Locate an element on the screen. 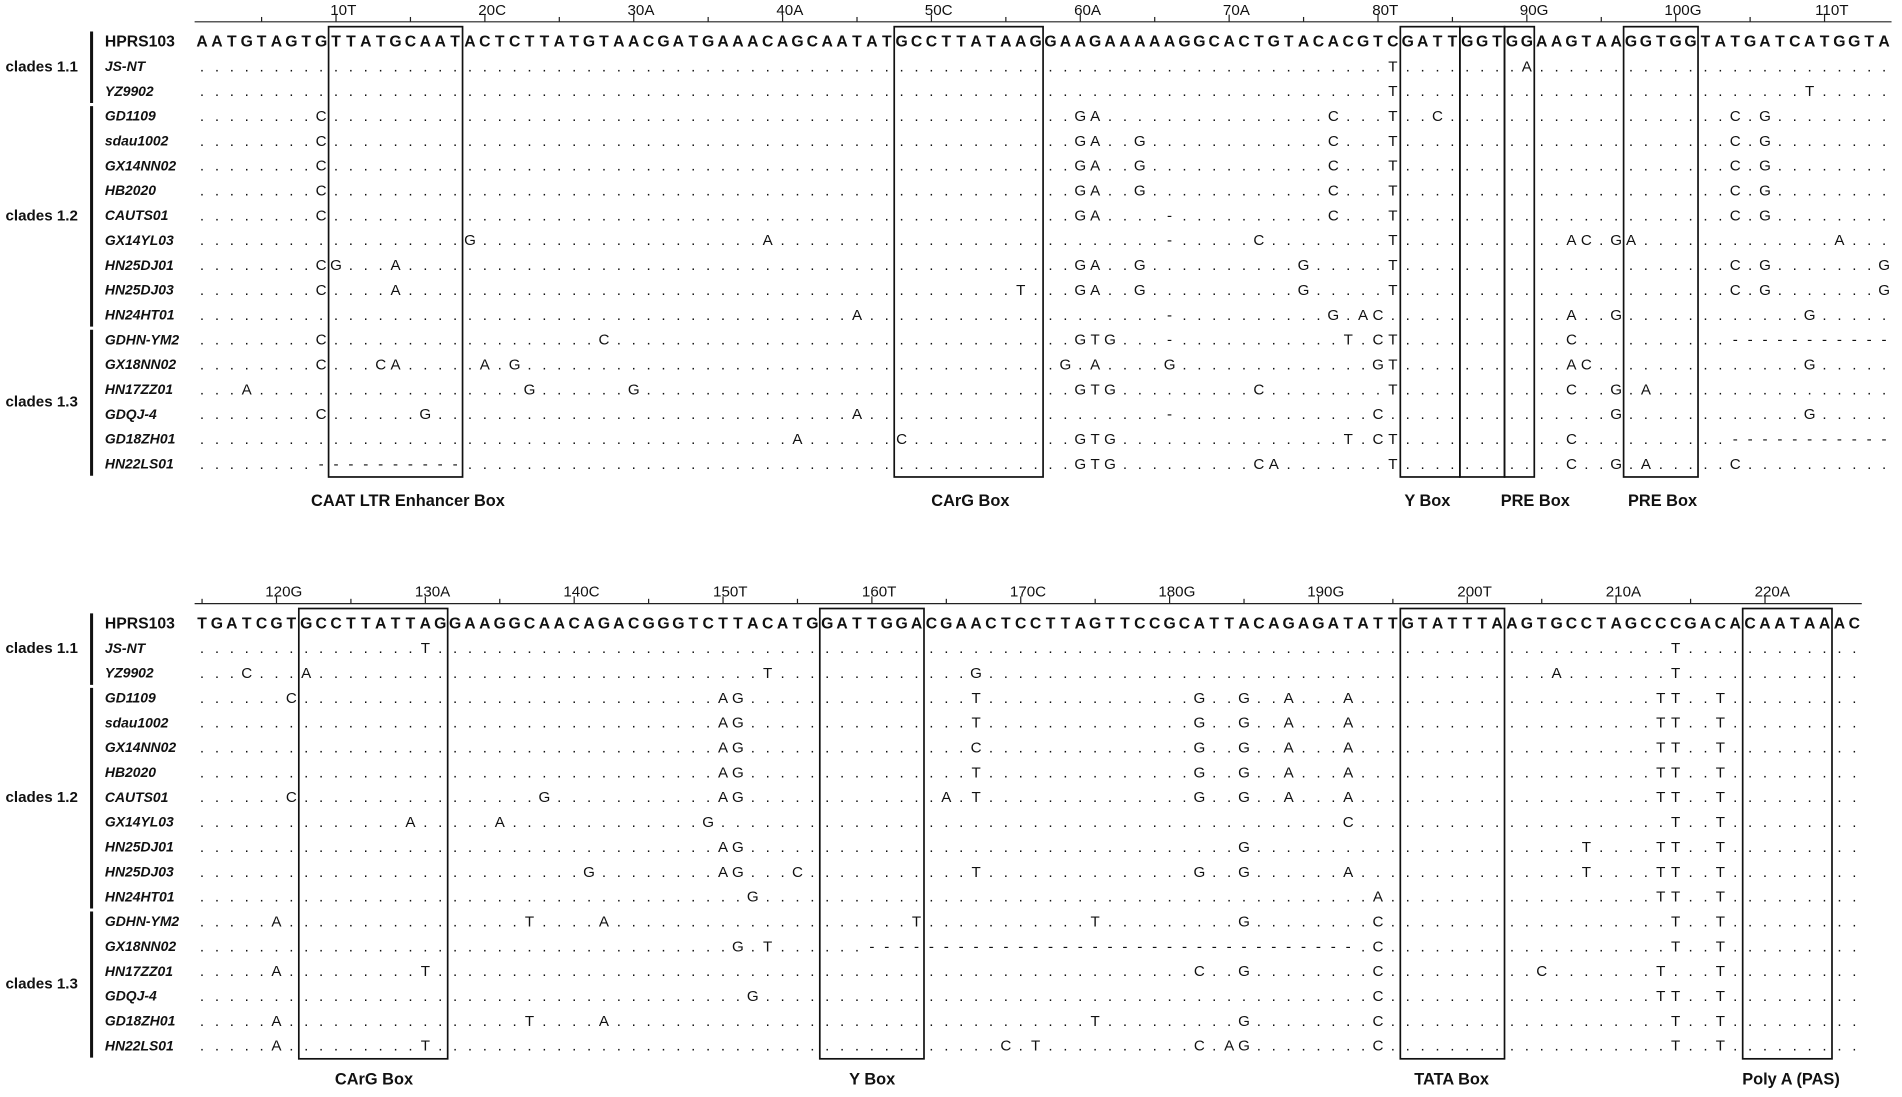 The image size is (1902, 1097). sequence-segment: G......A.. is located at coordinates (1309, 872).